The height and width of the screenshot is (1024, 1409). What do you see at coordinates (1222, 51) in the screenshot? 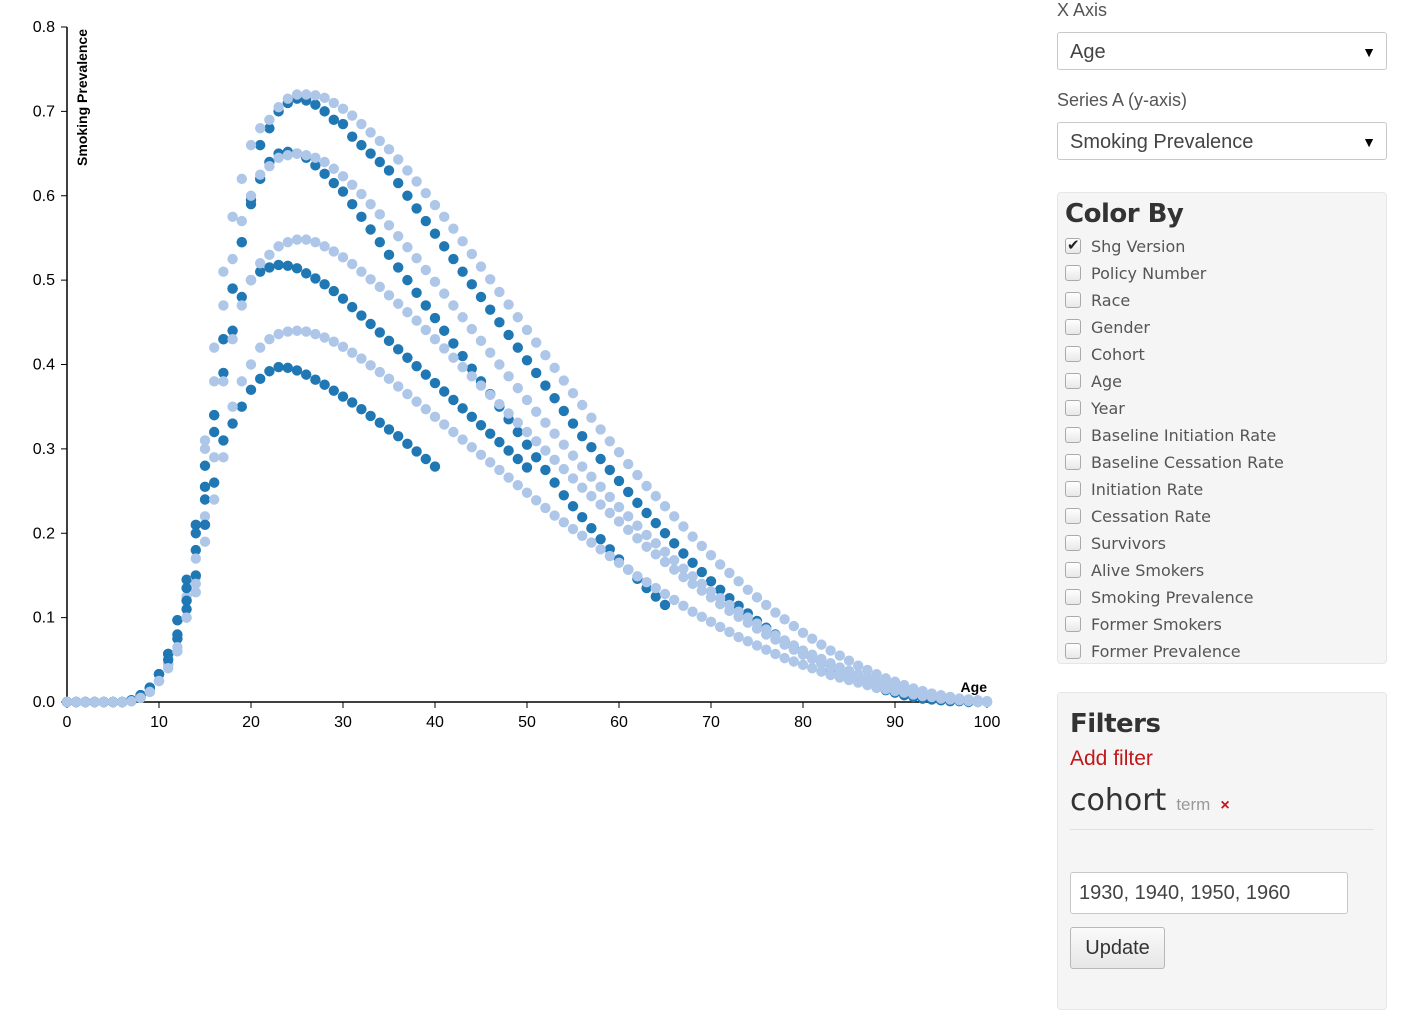
I see `x-axis-select: Age ▼` at bounding box center [1222, 51].